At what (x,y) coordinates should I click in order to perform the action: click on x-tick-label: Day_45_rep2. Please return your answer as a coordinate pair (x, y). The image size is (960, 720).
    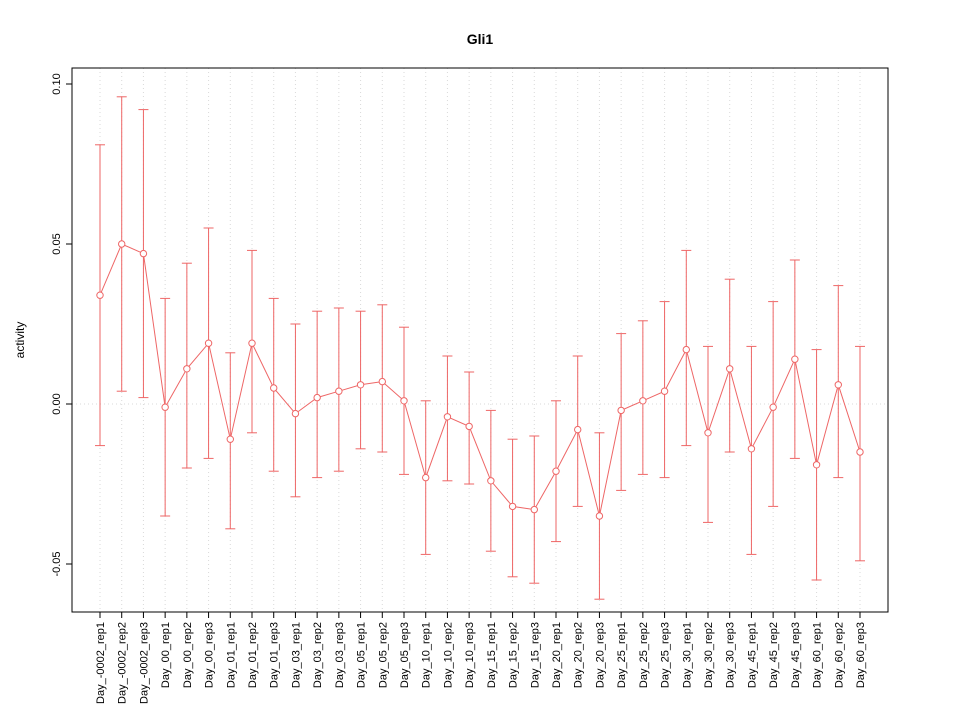
    Looking at the image, I should click on (774, 655).